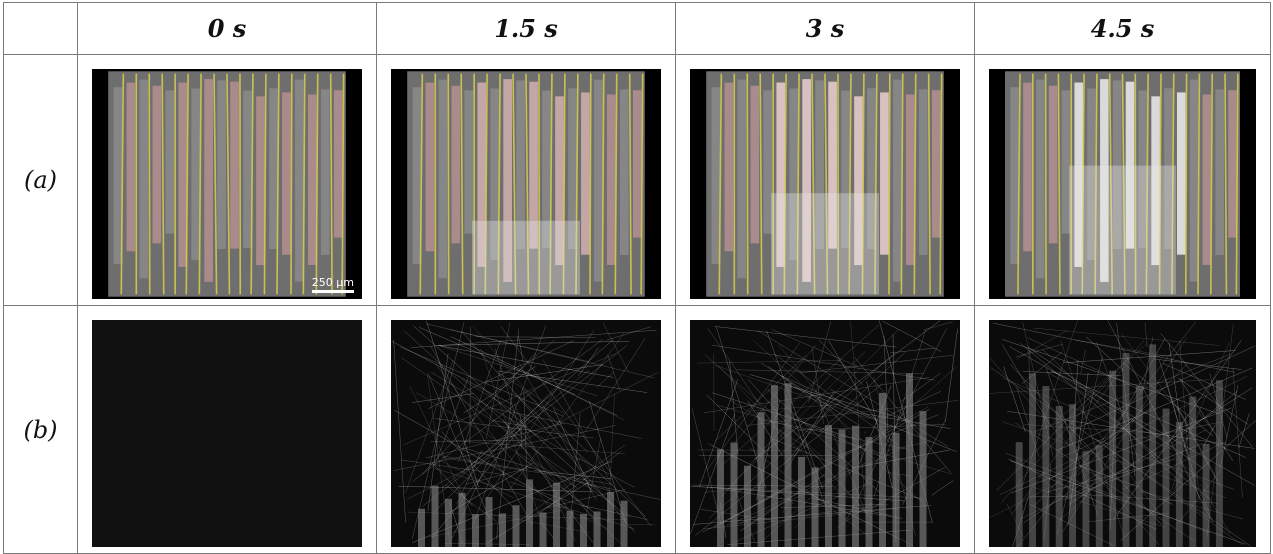 Image resolution: width=1273 pixels, height=554 pixels. I want to click on scale-bar: 250 µm, so click(333, 284).